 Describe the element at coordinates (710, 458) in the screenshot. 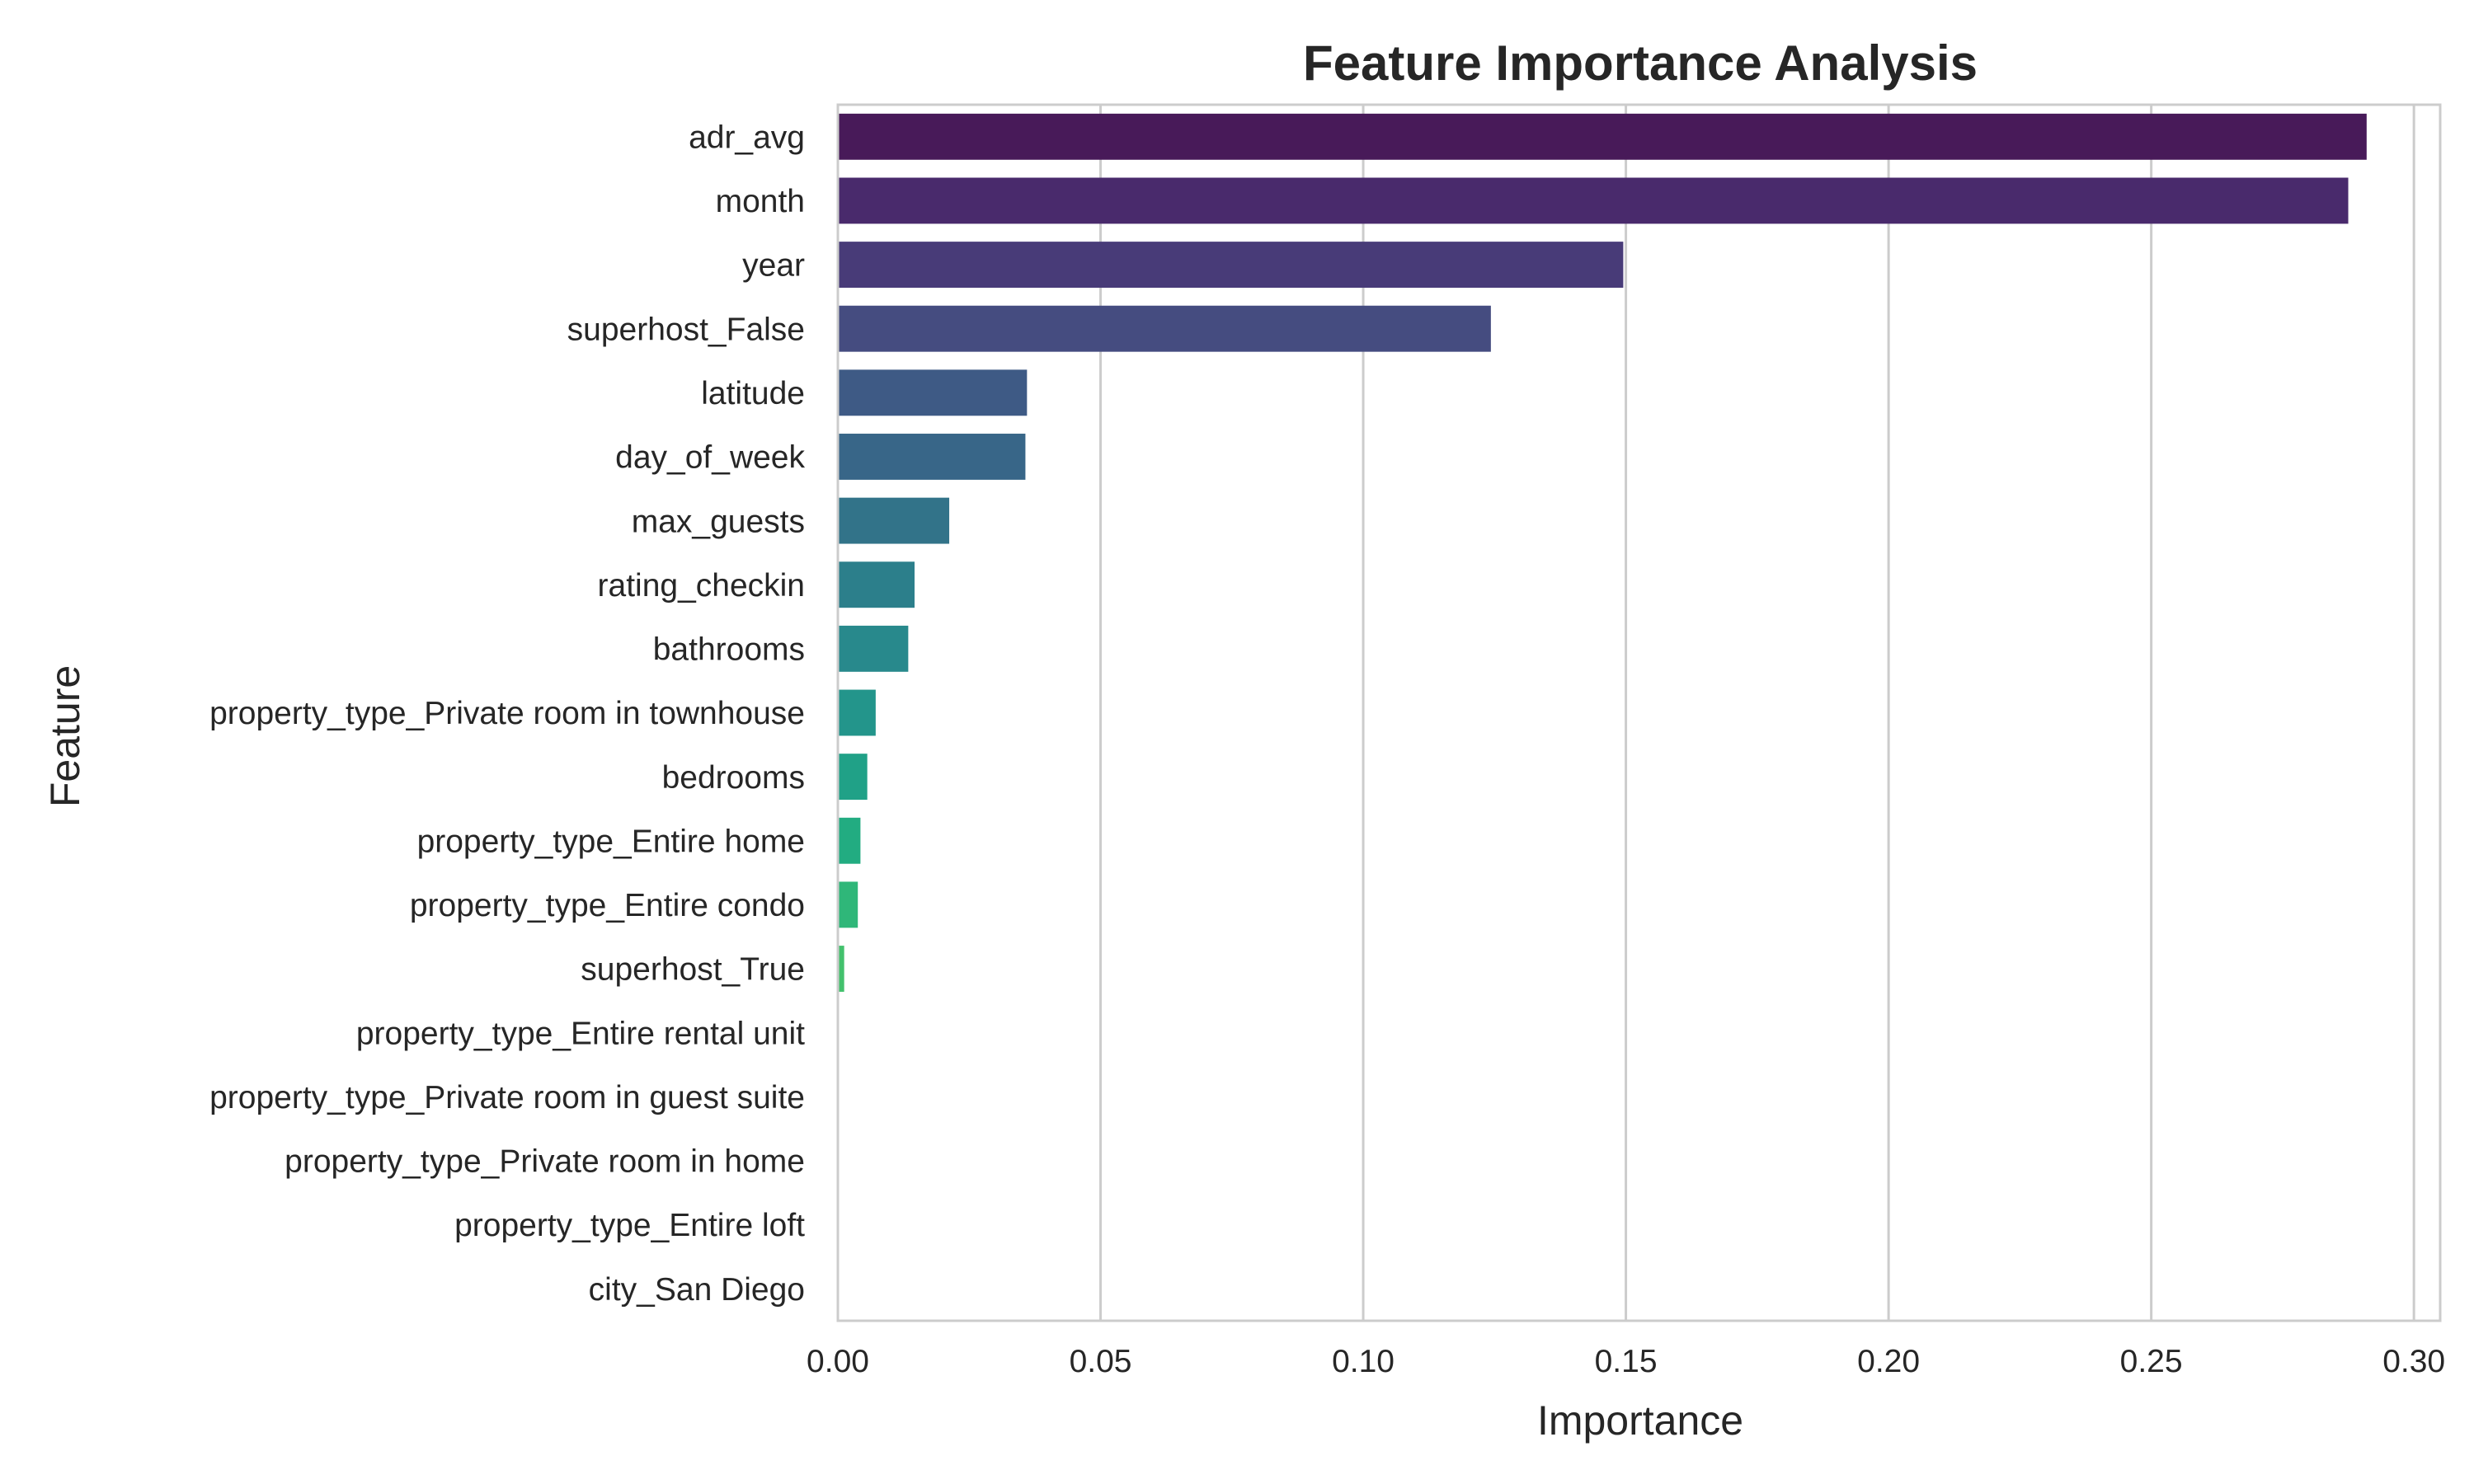

I see `y-tick-label: day_of_week` at that location.